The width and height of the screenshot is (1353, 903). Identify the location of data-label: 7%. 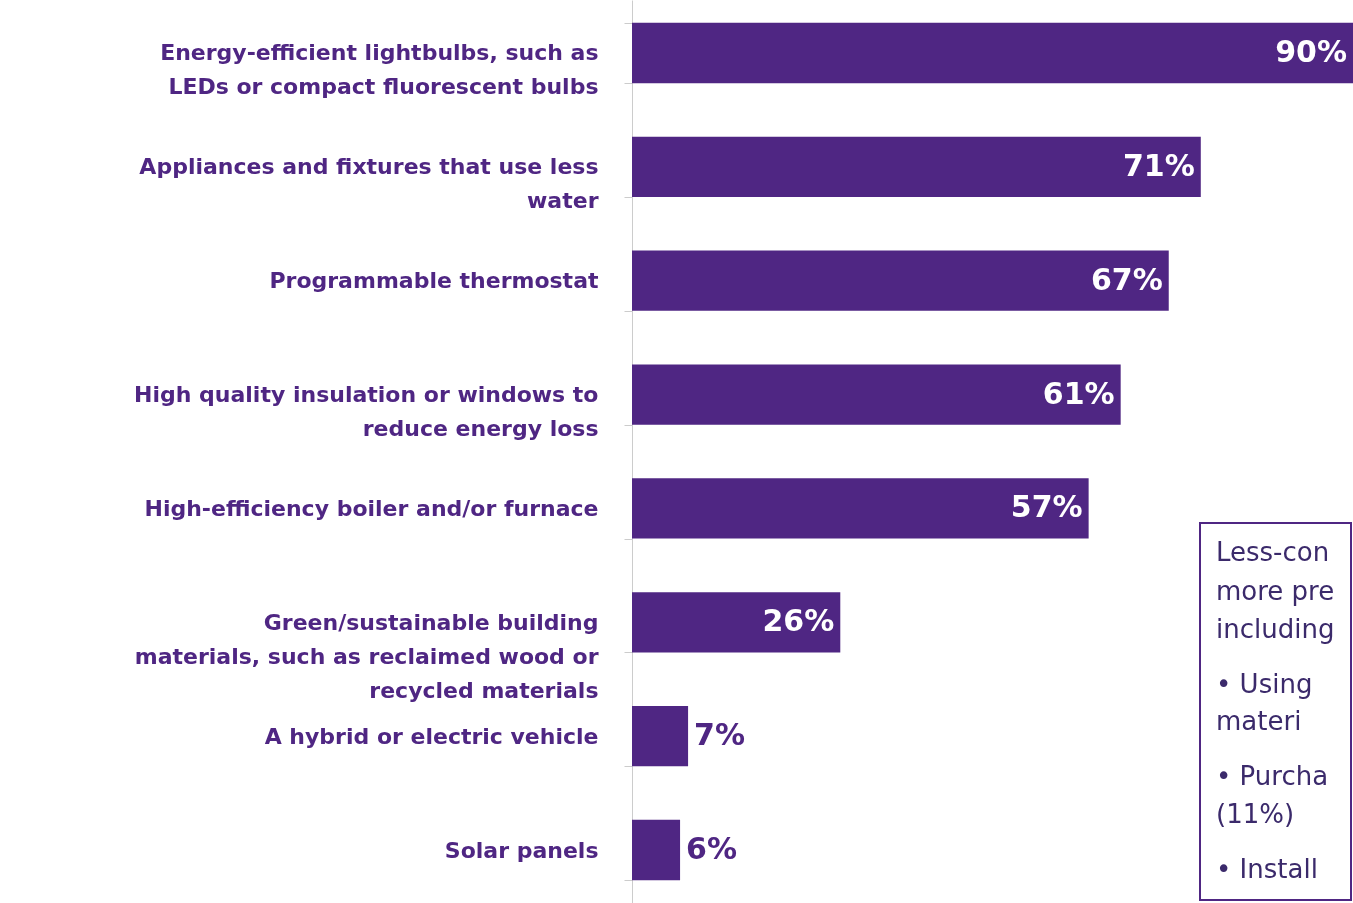
(720, 735).